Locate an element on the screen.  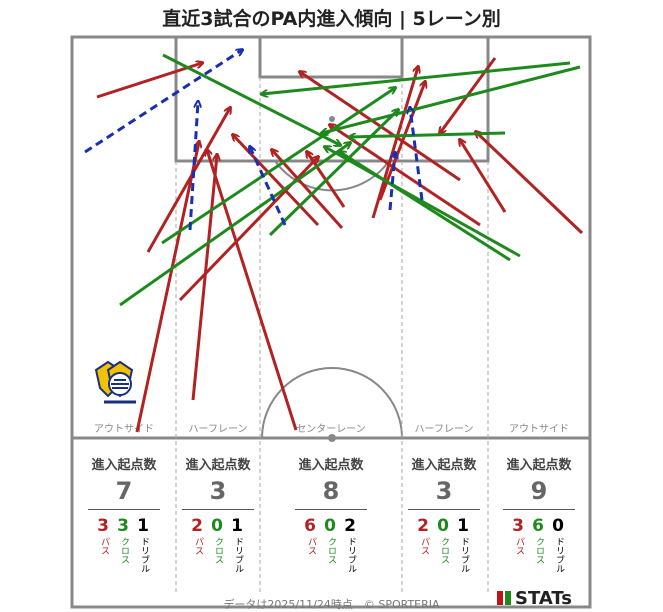
lane-cross-count: 3 is located at coordinates (123, 526).